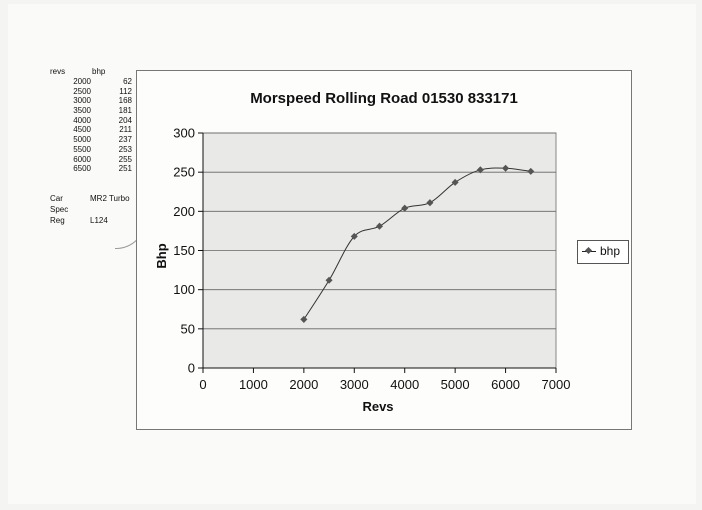  Describe the element at coordinates (610, 251) in the screenshot. I see `legend-label-bhp: bhp` at that location.